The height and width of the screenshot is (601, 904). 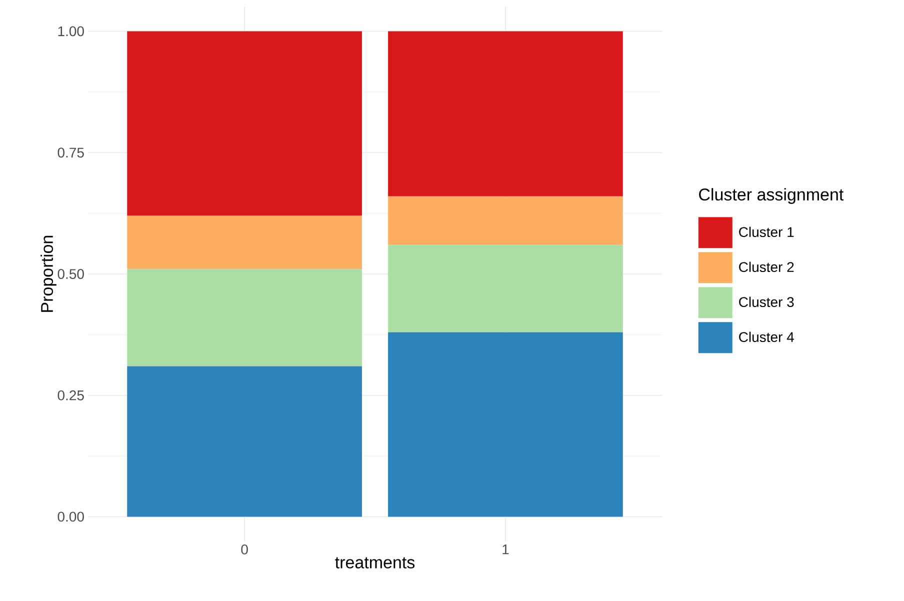 What do you see at coordinates (375, 562) in the screenshot?
I see `x-axis-title: treatments` at bounding box center [375, 562].